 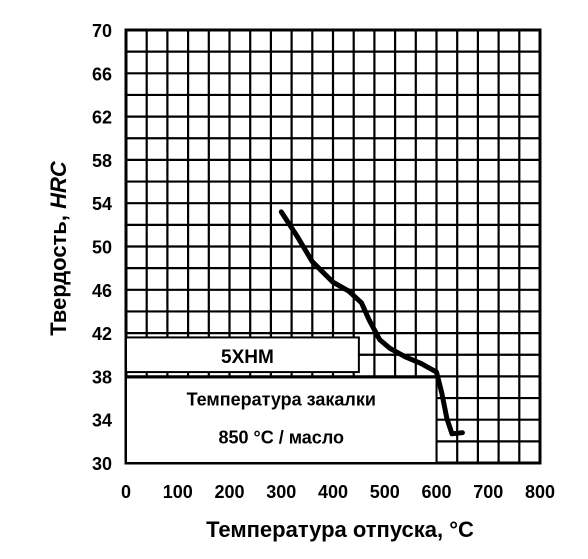 I want to click on y-tick-labels: 30 34 38 42 46 50 54 58 62 66 70, so click(x=102, y=247).